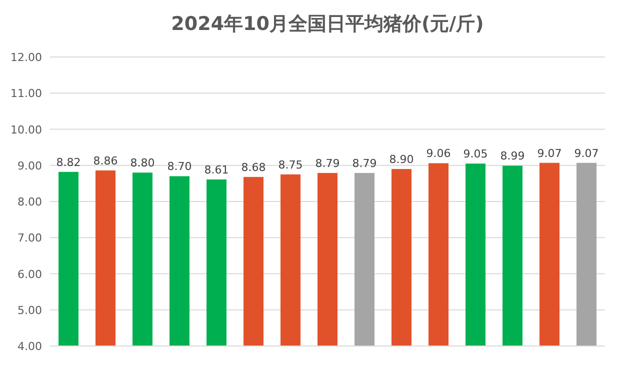 The width and height of the screenshot is (630, 373). Describe the element at coordinates (30, 165) in the screenshot. I see `y-tick-label: 9.00` at that location.